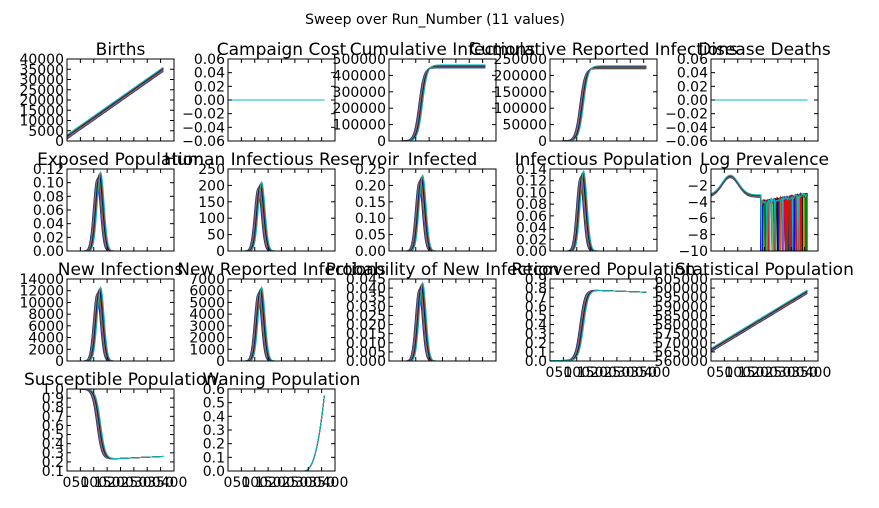 The image size is (879, 508). What do you see at coordinates (366, 344) in the screenshot?
I see `y-tick-label: 0.010` at bounding box center [366, 344].